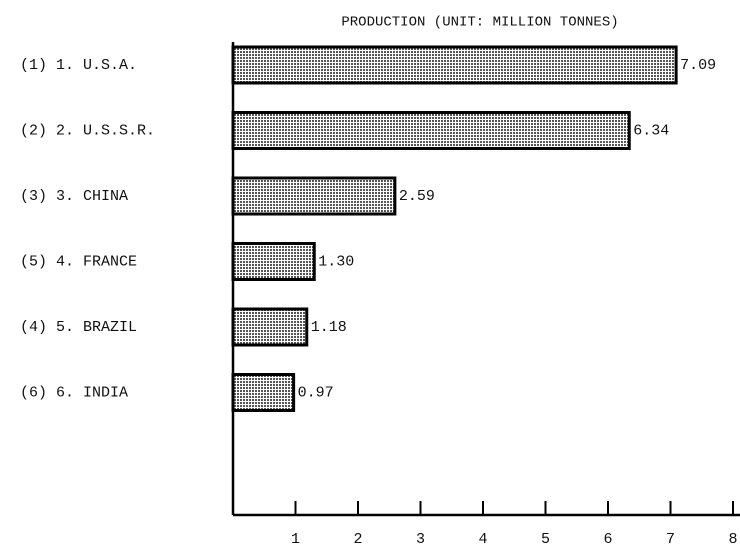  Describe the element at coordinates (74, 196) in the screenshot. I see `y-tick-label: (3) 3. CHINA` at that location.